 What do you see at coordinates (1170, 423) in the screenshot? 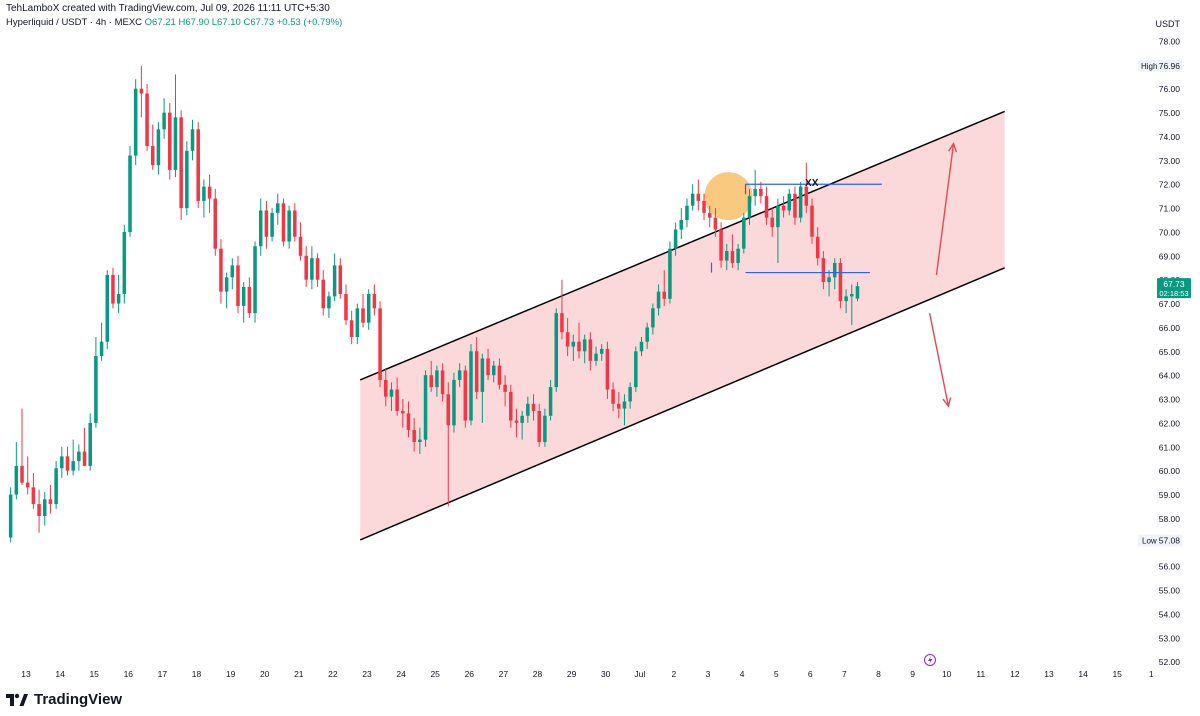
I see `price-tick-label: 62.00` at bounding box center [1170, 423].